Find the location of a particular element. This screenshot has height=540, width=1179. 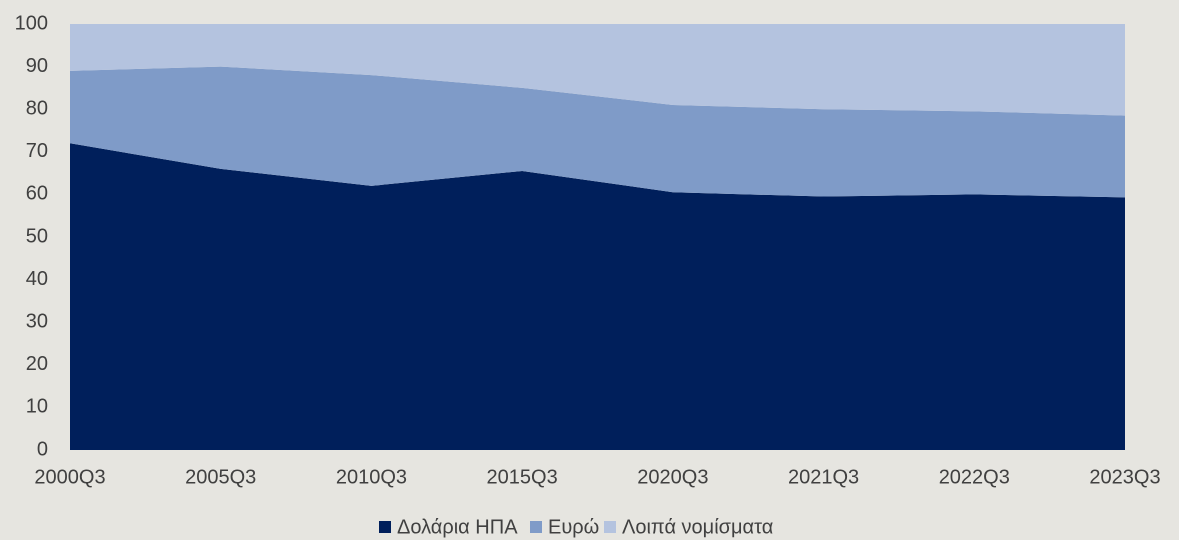

x-tick-label: 2000Q3 is located at coordinates (69, 477).